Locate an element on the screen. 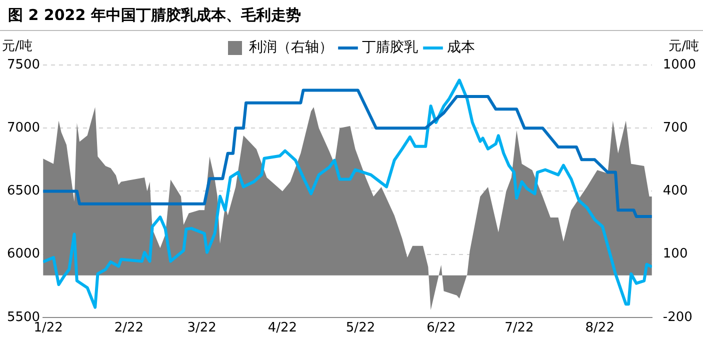 The height and width of the screenshot is (346, 703). y-tick-label: 6500 is located at coordinates (23, 191).